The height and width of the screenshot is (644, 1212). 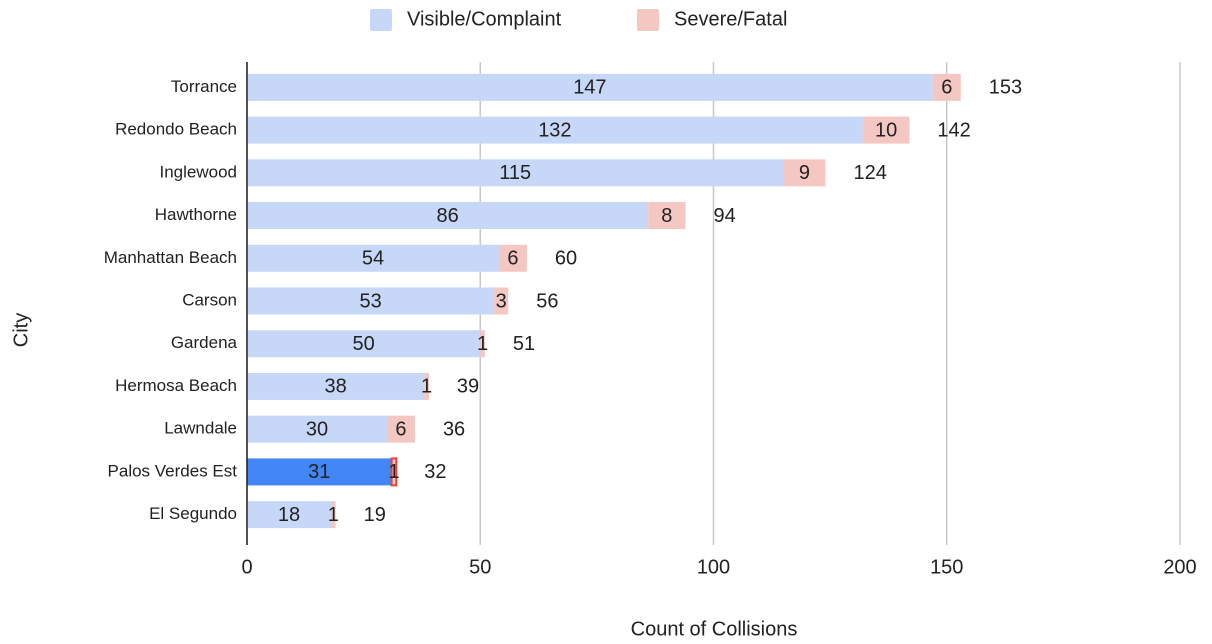 I want to click on y-tick-label: Redondo Beach, so click(x=176, y=129).